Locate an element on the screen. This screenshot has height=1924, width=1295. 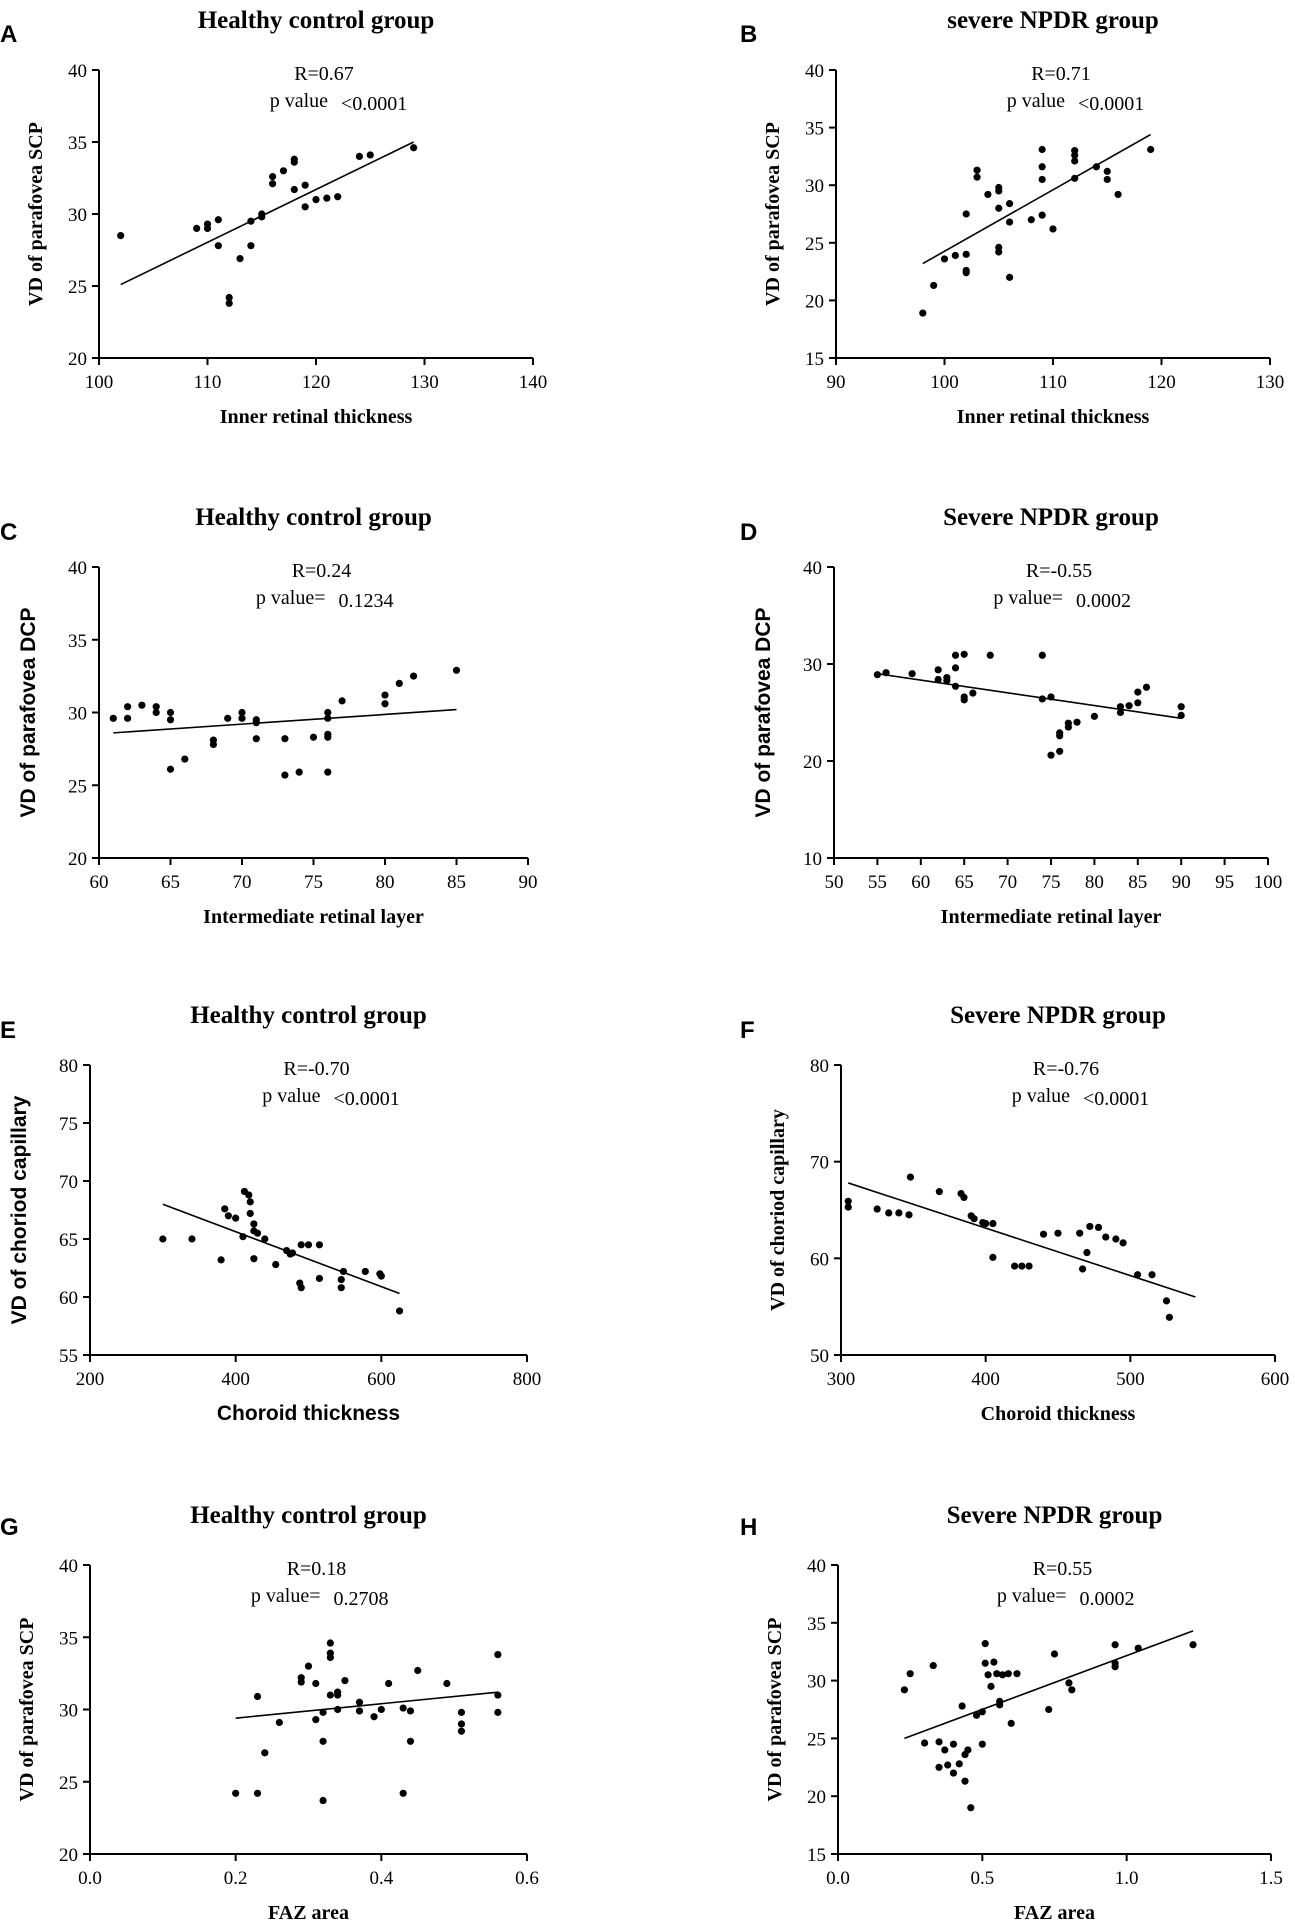
p-value-annotation: 0.1234 is located at coordinates (366, 601).